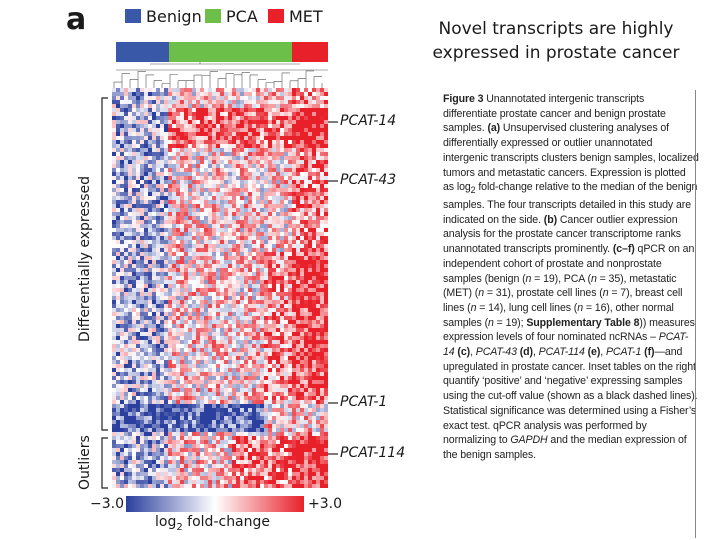 The height and width of the screenshot is (540, 720). I want to click on slide-title-line-1: Novel transcripts are highly, so click(556, 29).